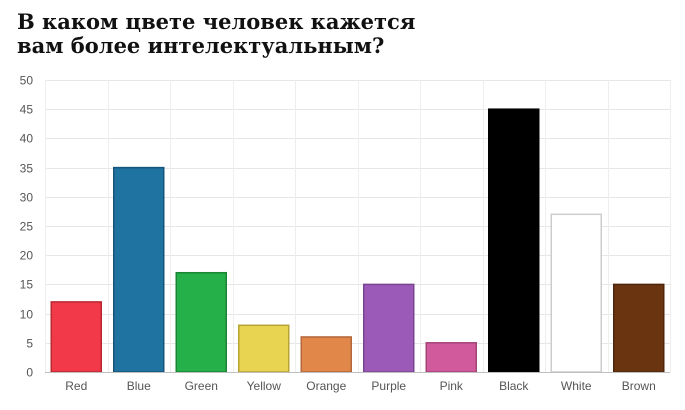  I want to click on bar-orange, so click(326, 354).